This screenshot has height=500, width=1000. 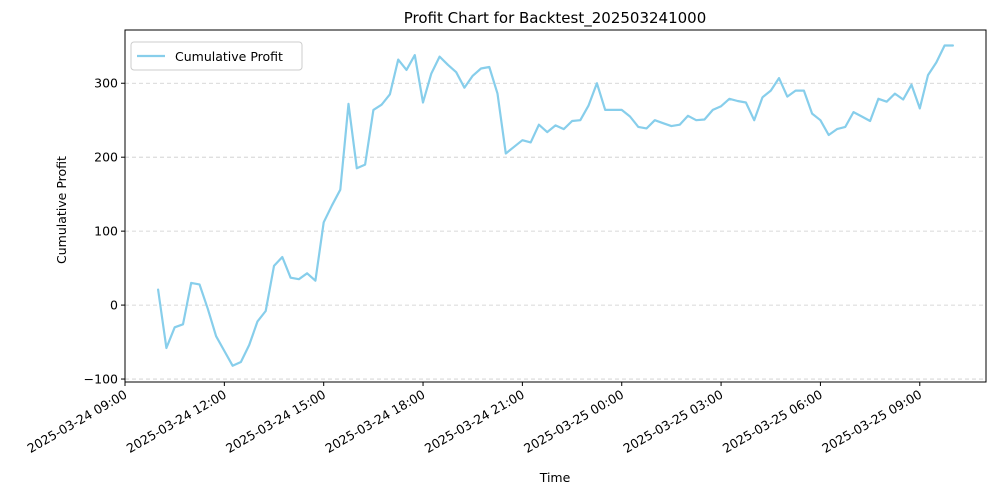 I want to click on y-tick-label: 300, so click(x=106, y=83).